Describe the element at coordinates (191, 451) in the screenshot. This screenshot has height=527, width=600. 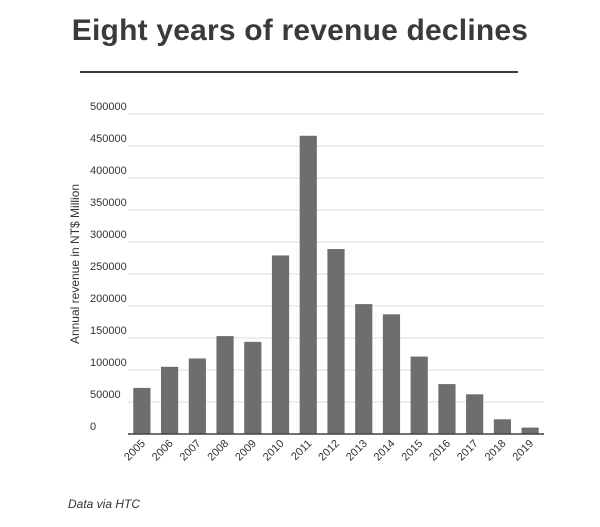
I see `x-tick-label: 2007` at that location.